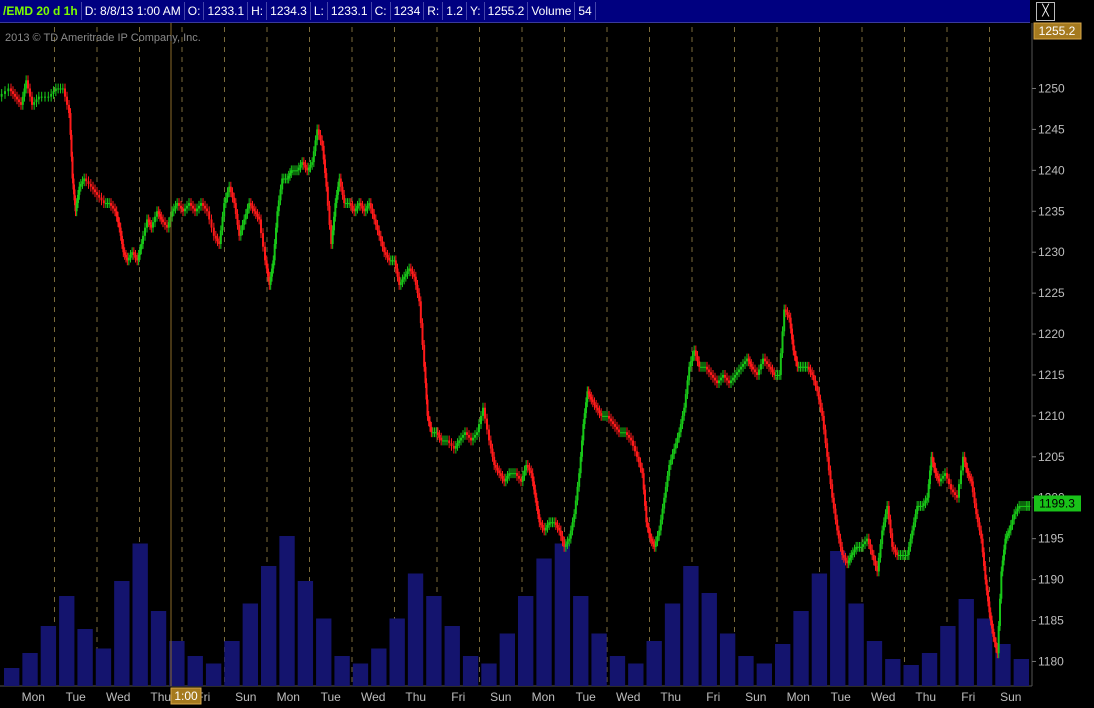 The height and width of the screenshot is (708, 1094). What do you see at coordinates (1051, 293) in the screenshot?
I see `y-tick-label: 1225` at bounding box center [1051, 293].